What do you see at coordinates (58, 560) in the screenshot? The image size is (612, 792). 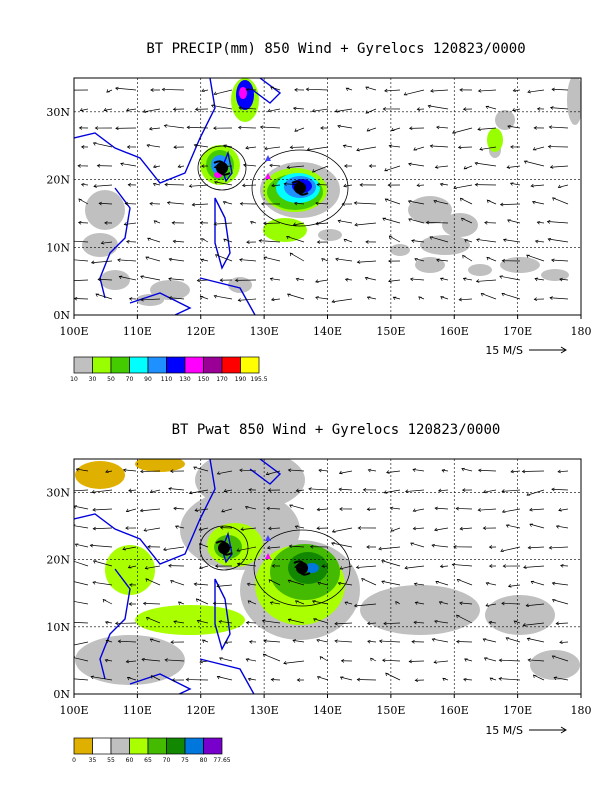 I see `lat-tick-label: 20N` at bounding box center [58, 560].